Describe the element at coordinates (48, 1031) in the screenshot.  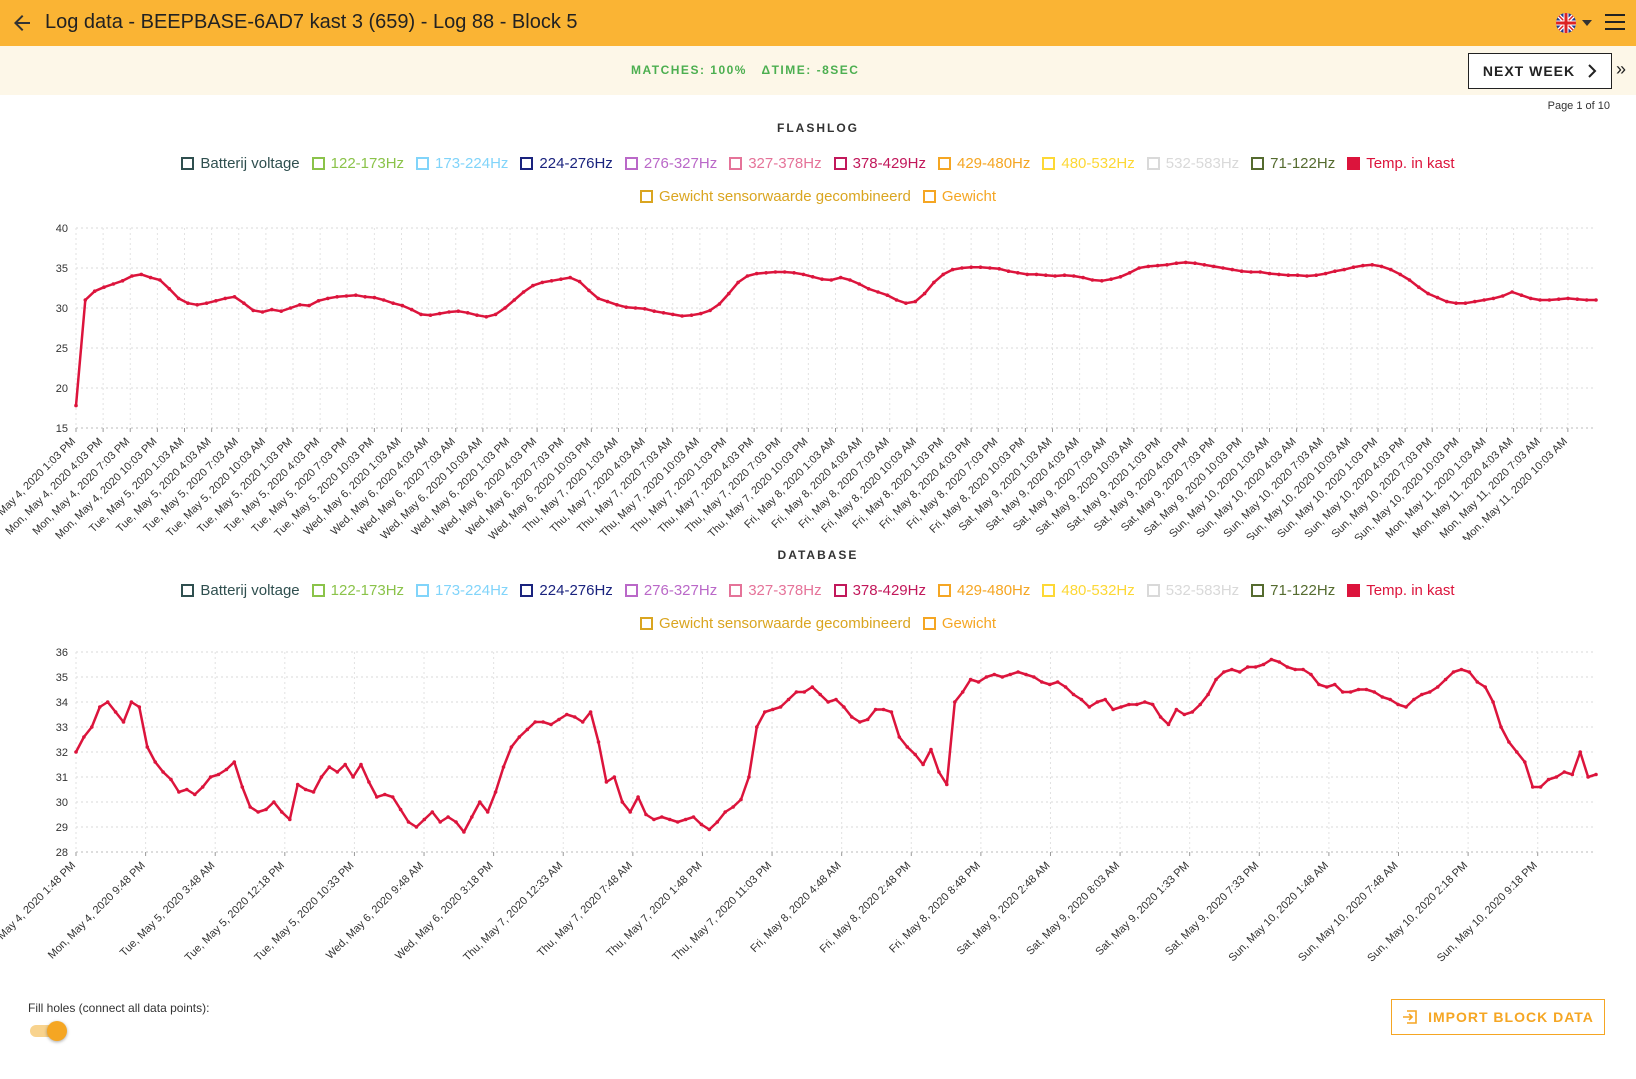
I see `fill-holes-toggle` at that location.